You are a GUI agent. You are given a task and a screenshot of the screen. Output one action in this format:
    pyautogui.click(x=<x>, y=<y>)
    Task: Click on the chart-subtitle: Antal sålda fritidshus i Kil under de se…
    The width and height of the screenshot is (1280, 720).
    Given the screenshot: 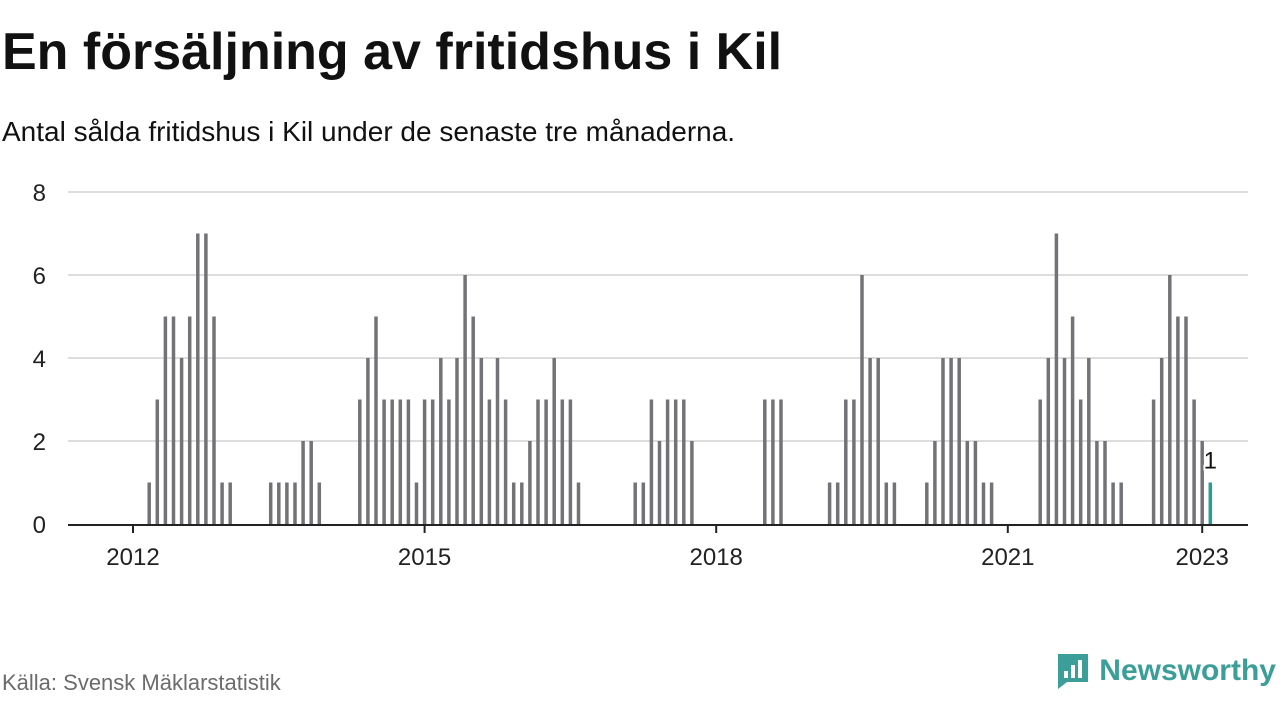 What is the action you would take?
    pyautogui.click(x=369, y=131)
    